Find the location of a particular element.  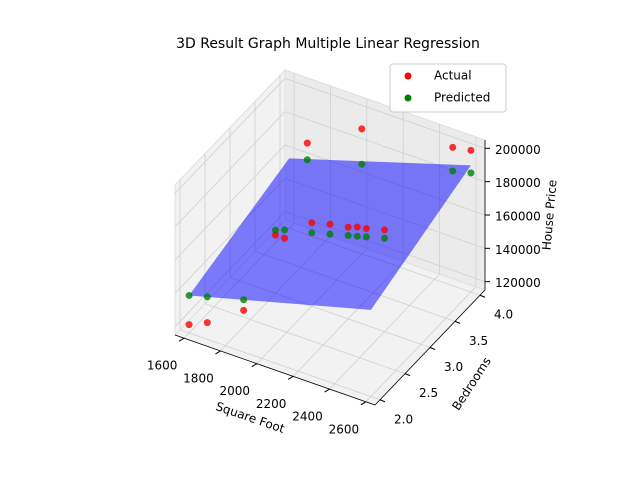

z-axis-label: House Price is located at coordinates (549, 215).